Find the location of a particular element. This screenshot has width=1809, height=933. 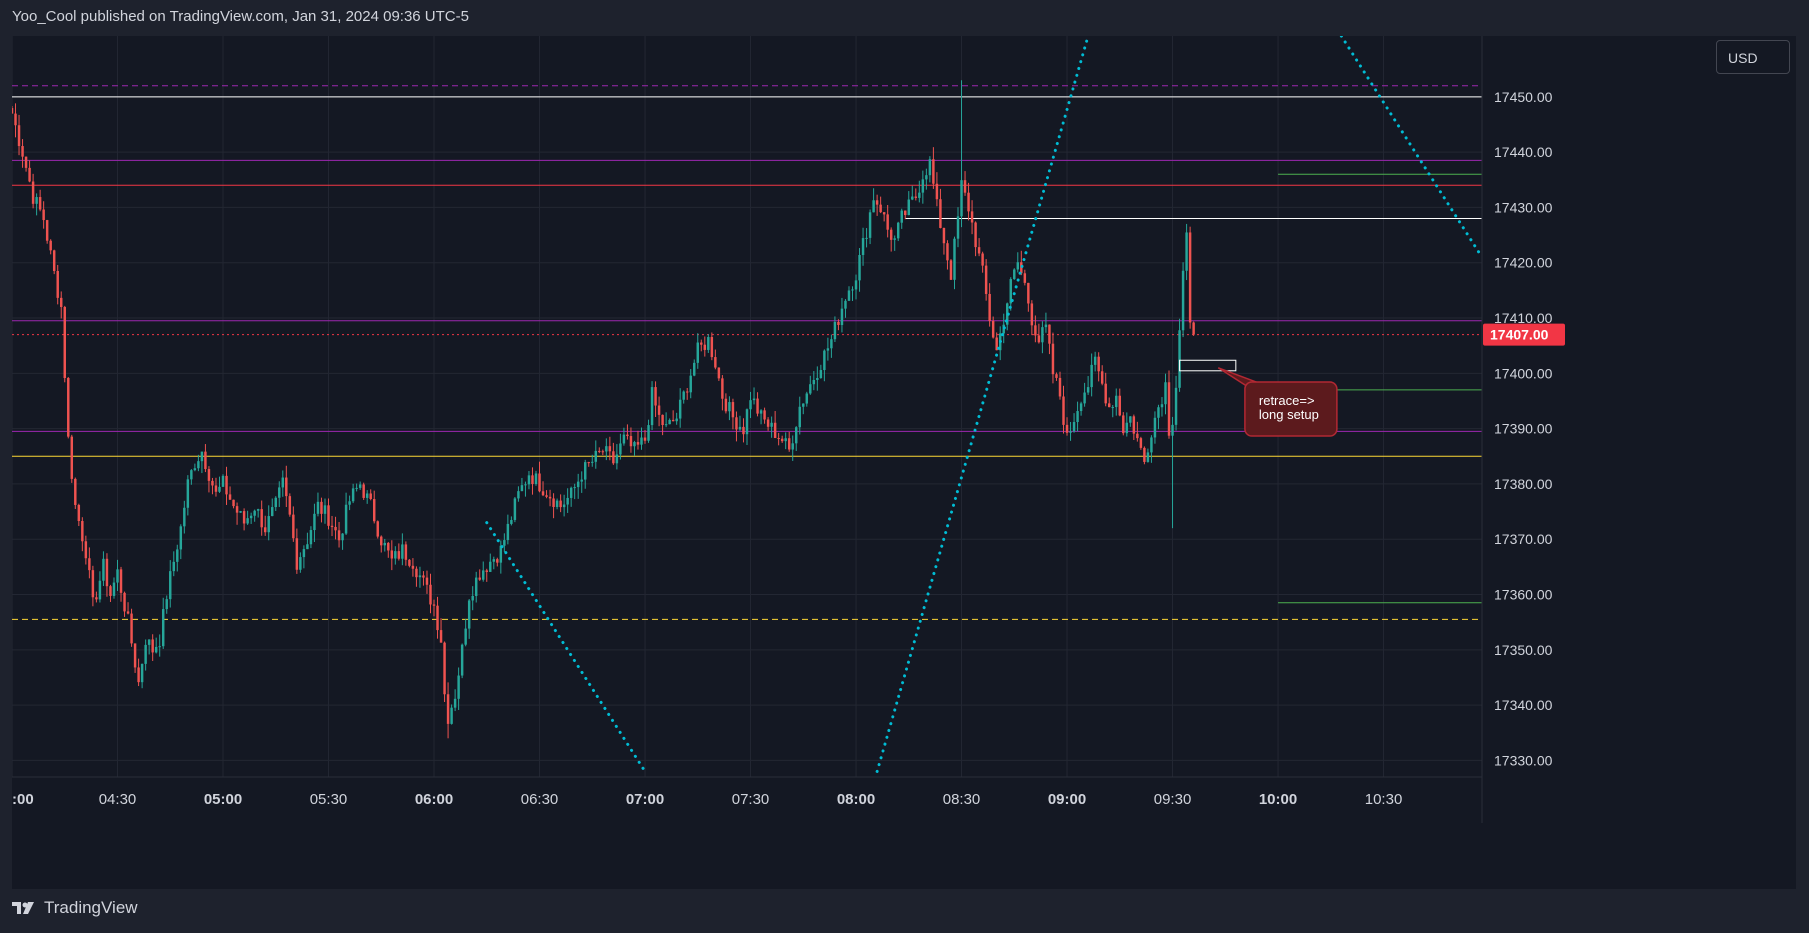

y-tick-label: 17330.00 is located at coordinates (1523, 760).